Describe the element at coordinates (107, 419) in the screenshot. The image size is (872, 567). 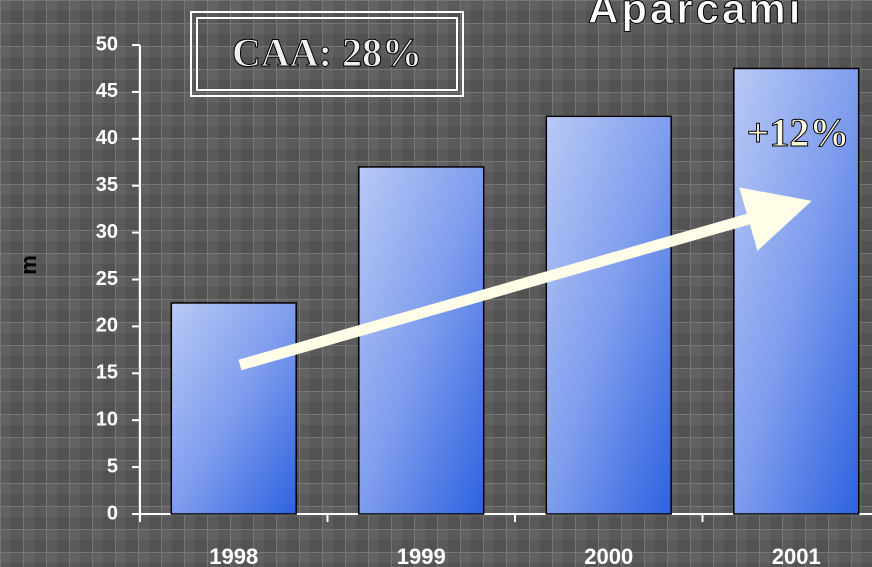
I see `y-tick-label: 10` at that location.